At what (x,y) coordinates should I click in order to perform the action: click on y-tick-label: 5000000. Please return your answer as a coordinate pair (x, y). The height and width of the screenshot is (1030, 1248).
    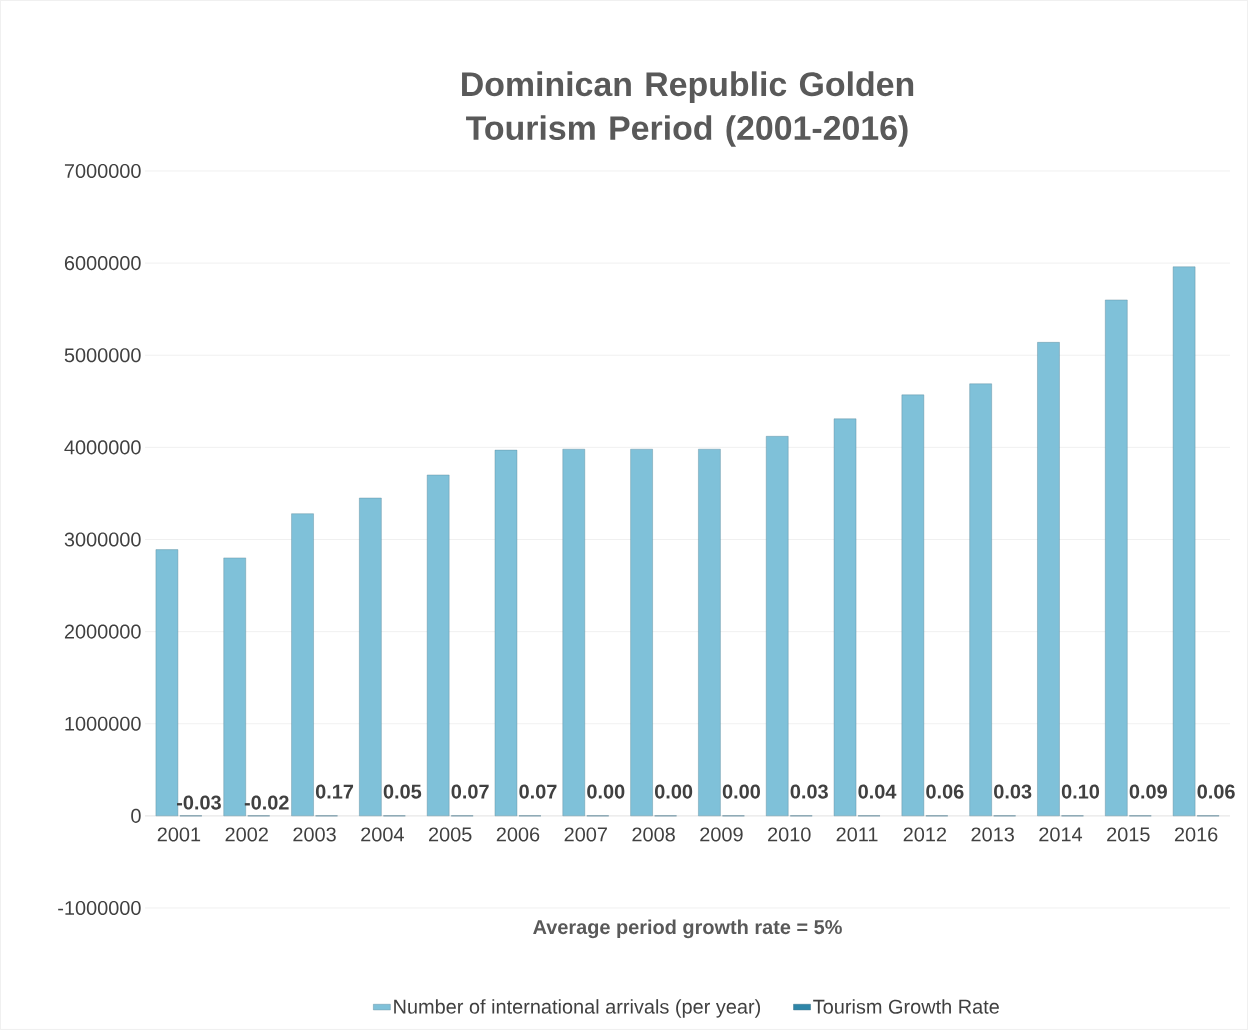
    Looking at the image, I should click on (102, 355).